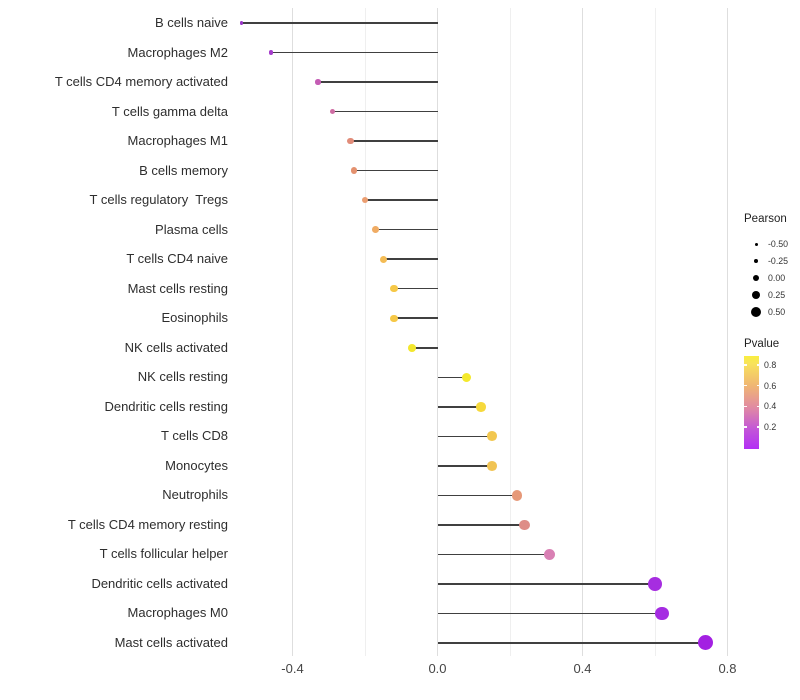 The image size is (800, 700). What do you see at coordinates (177, 259) in the screenshot?
I see `y-axis-label: T cells CD4 naive` at bounding box center [177, 259].